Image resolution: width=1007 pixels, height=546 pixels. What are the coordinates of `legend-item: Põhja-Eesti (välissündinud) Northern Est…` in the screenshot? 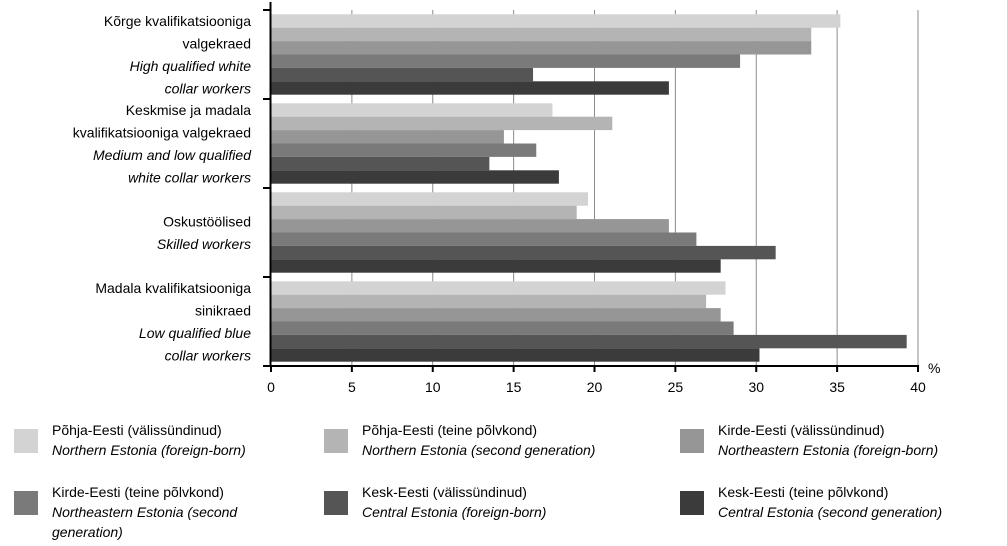 It's located at (173, 440).